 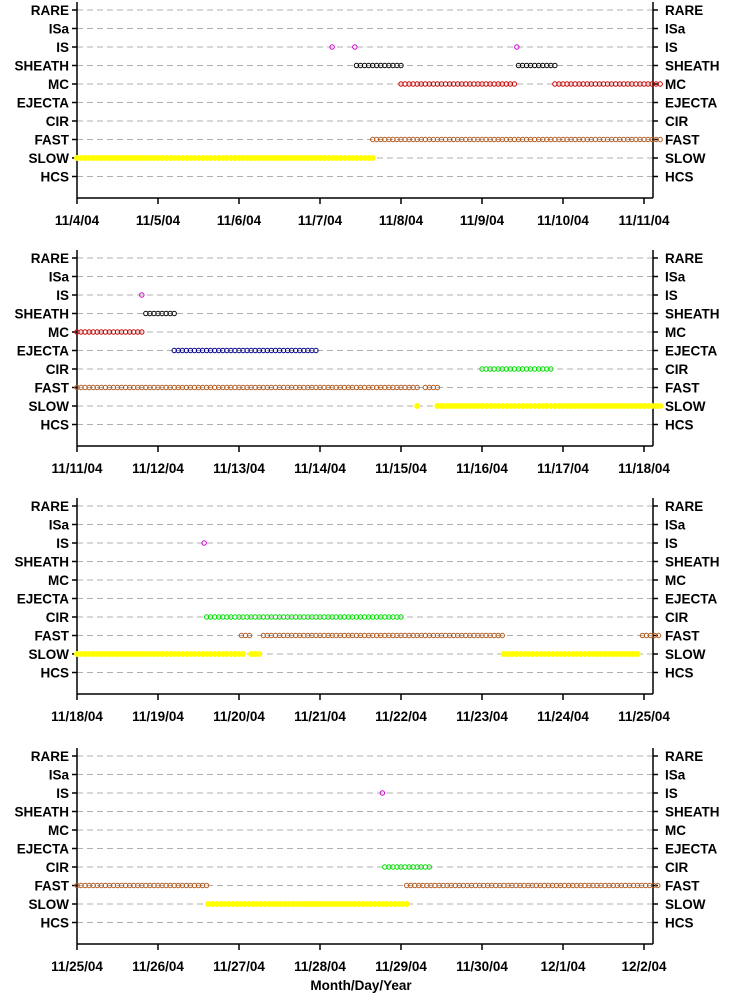 What do you see at coordinates (158, 468) in the screenshot?
I see `x-tick-label: 11/12/04` at bounding box center [158, 468].